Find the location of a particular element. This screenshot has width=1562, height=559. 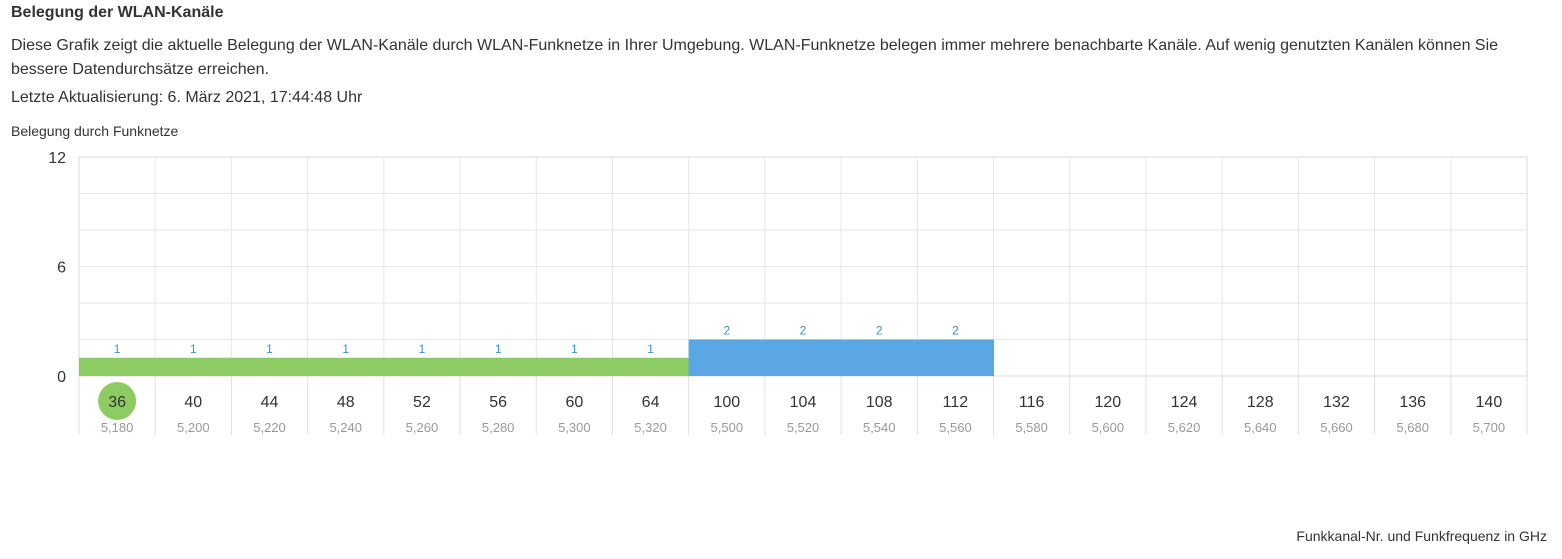

x-tick-frequency: 5,580 is located at coordinates (1031, 427).